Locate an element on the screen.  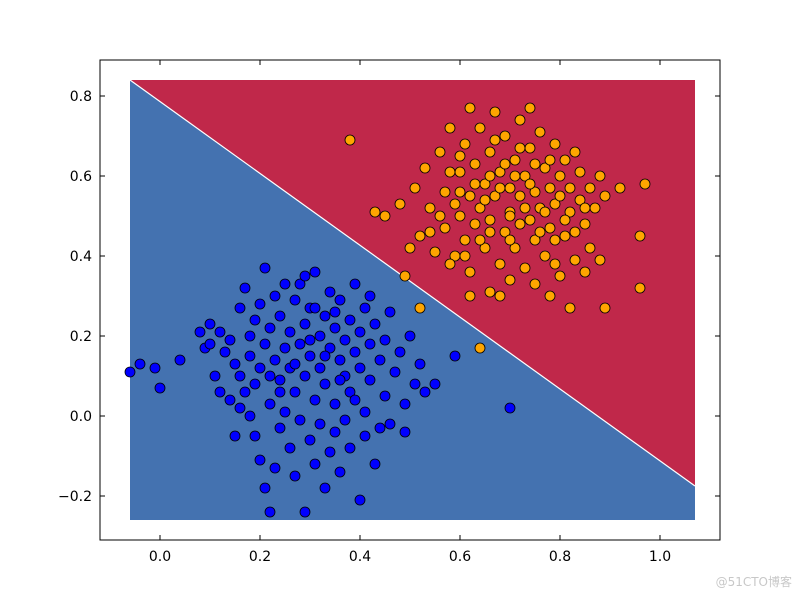
watermark: @51CTO博客 is located at coordinates (754, 581).